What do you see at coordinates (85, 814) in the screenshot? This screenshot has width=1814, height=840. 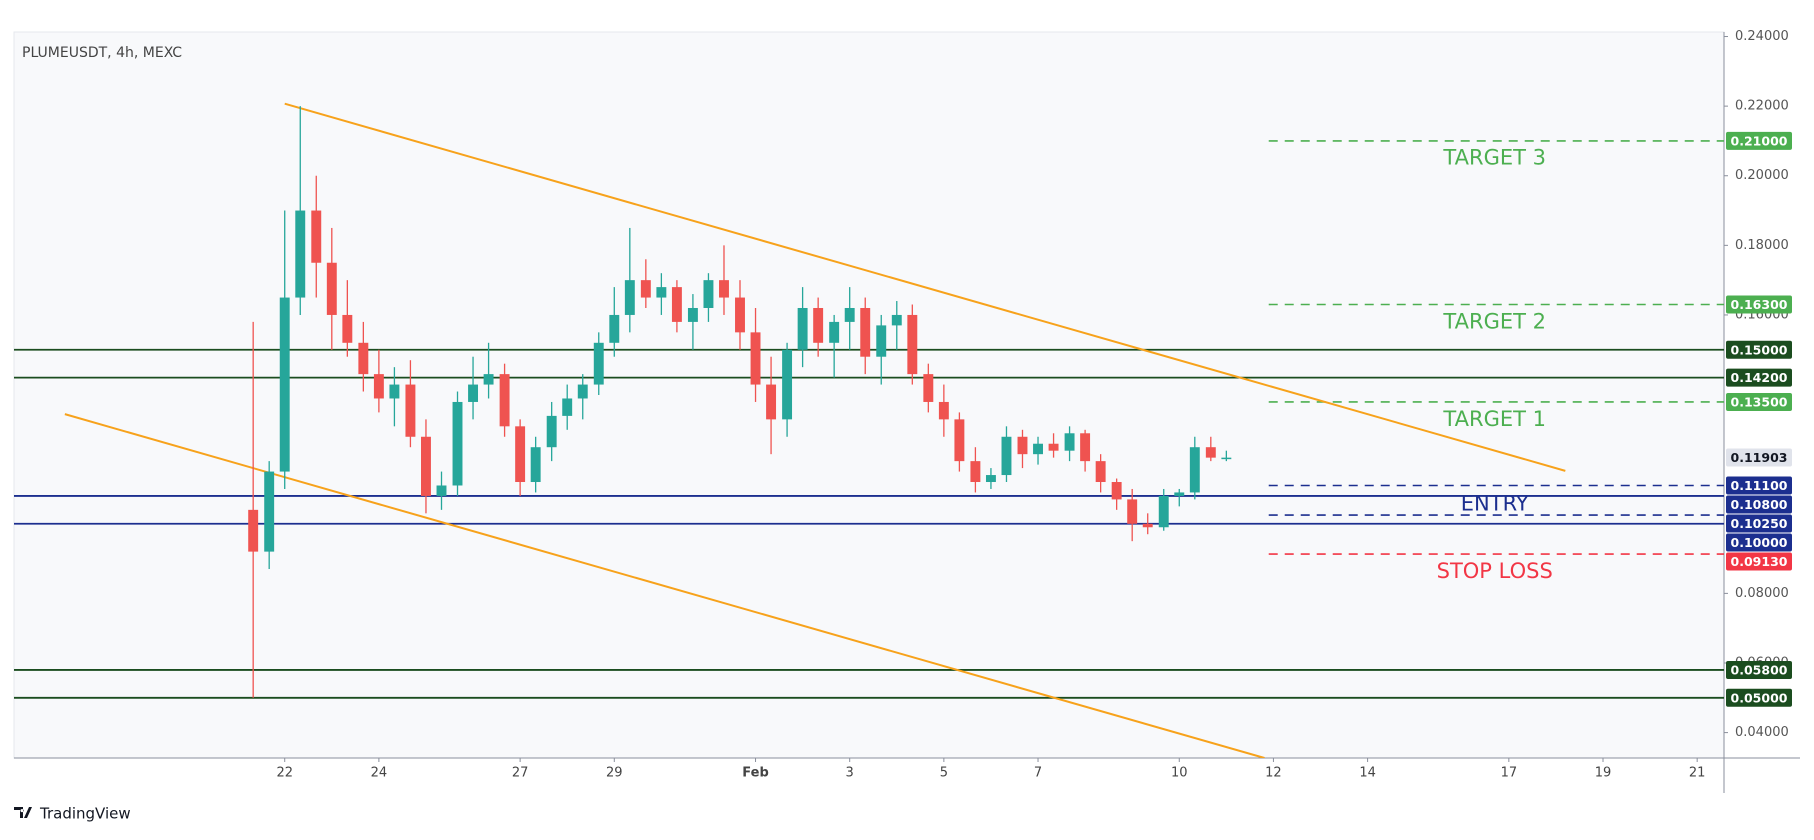 I see `brand-name: TradingView` at bounding box center [85, 814].